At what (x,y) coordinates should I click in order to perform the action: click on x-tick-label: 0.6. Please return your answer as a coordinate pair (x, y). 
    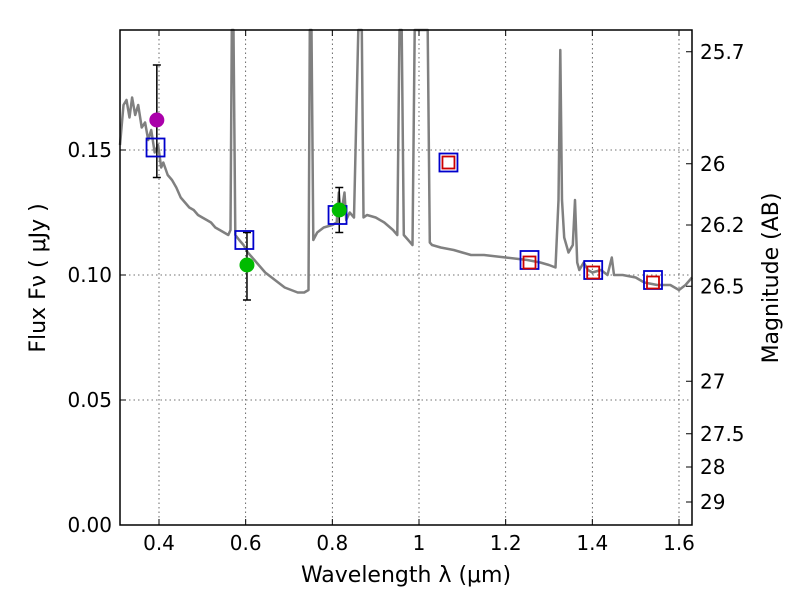
    Looking at the image, I should click on (246, 543).